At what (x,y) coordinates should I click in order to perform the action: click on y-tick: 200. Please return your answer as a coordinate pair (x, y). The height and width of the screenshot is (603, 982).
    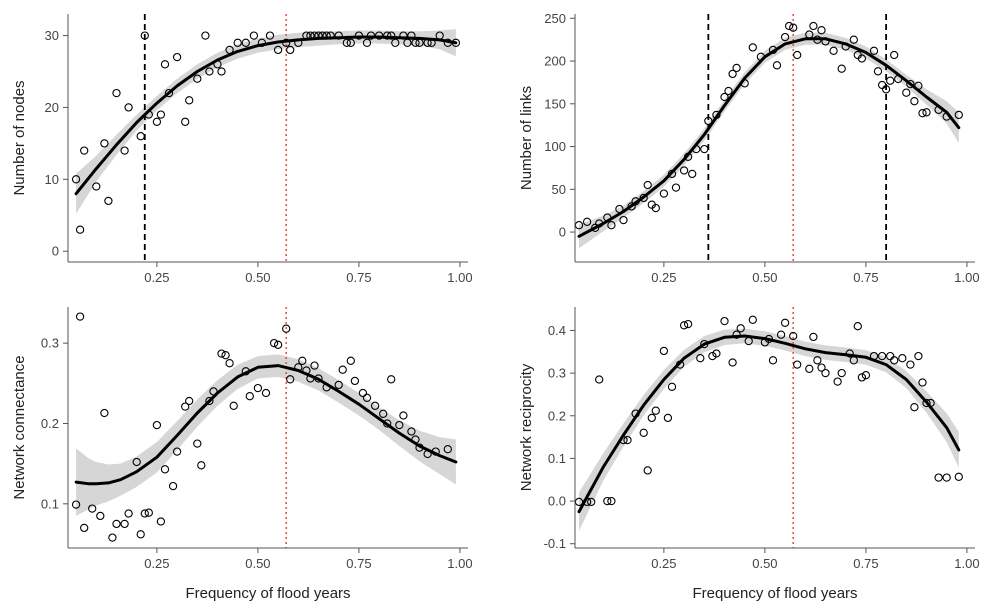
    Looking at the image, I should click on (559, 61).